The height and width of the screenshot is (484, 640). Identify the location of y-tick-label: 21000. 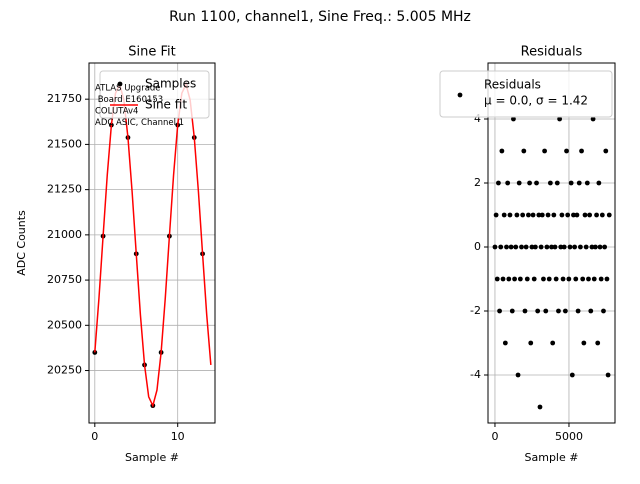
(64, 234).